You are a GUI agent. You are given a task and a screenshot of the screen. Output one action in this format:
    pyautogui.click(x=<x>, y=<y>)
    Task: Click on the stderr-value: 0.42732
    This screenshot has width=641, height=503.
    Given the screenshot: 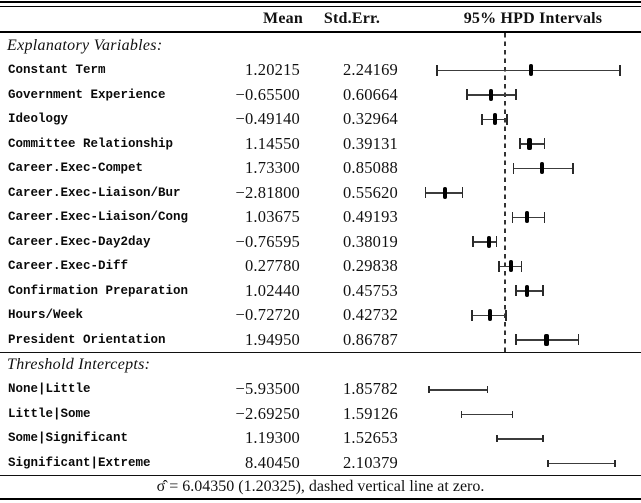 What is the action you would take?
    pyautogui.click(x=370, y=315)
    